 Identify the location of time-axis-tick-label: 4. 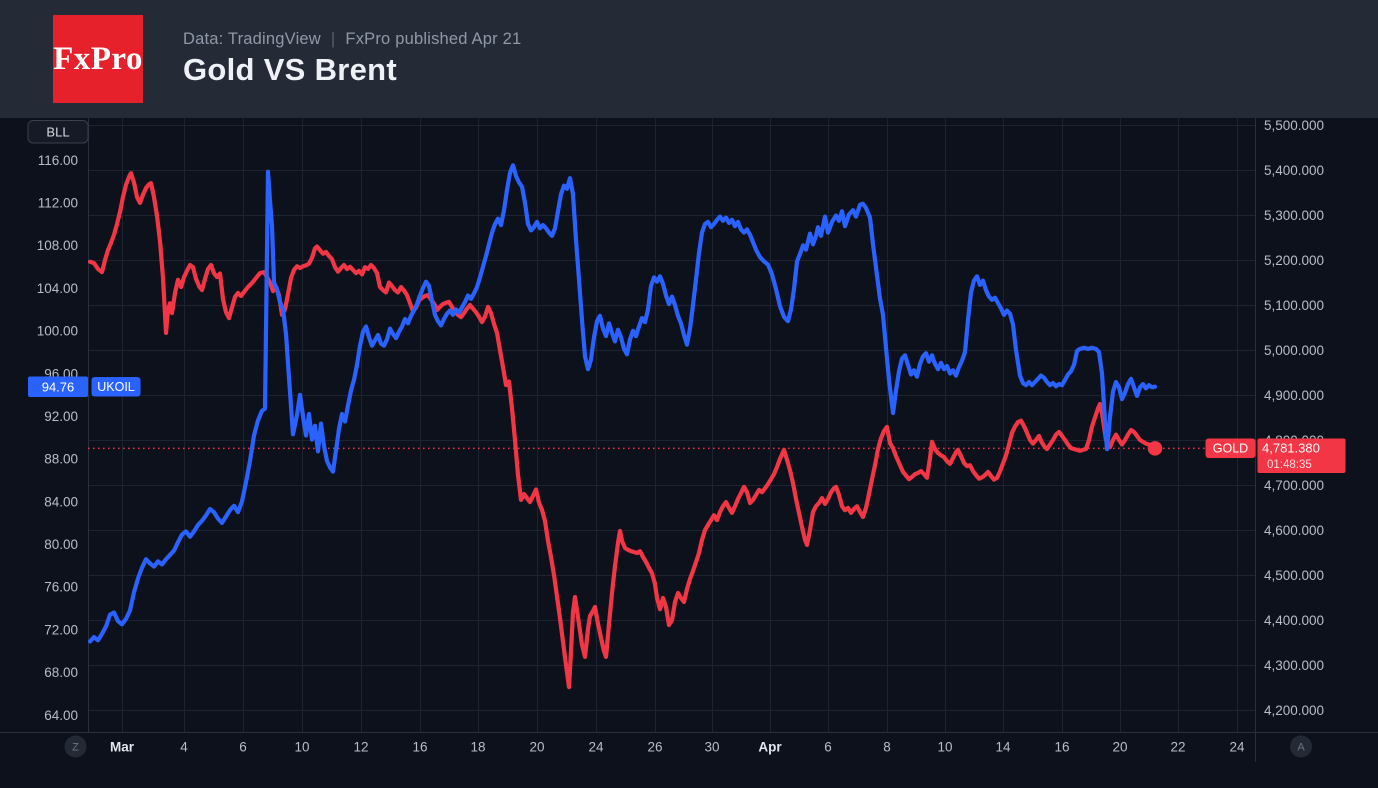
(184, 747).